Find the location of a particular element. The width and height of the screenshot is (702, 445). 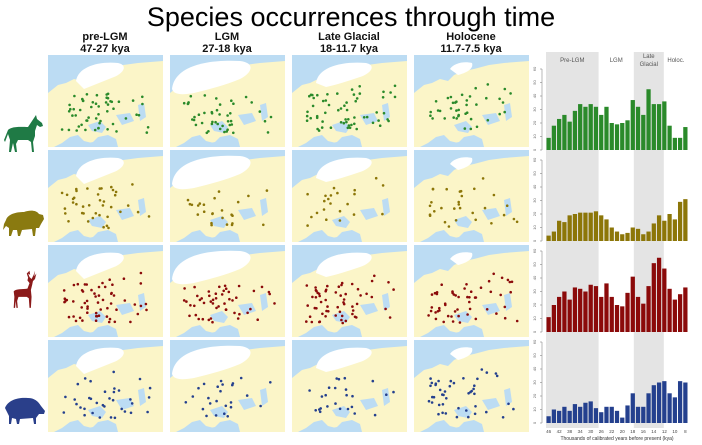

period-name: LGM is located at coordinates (227, 37).